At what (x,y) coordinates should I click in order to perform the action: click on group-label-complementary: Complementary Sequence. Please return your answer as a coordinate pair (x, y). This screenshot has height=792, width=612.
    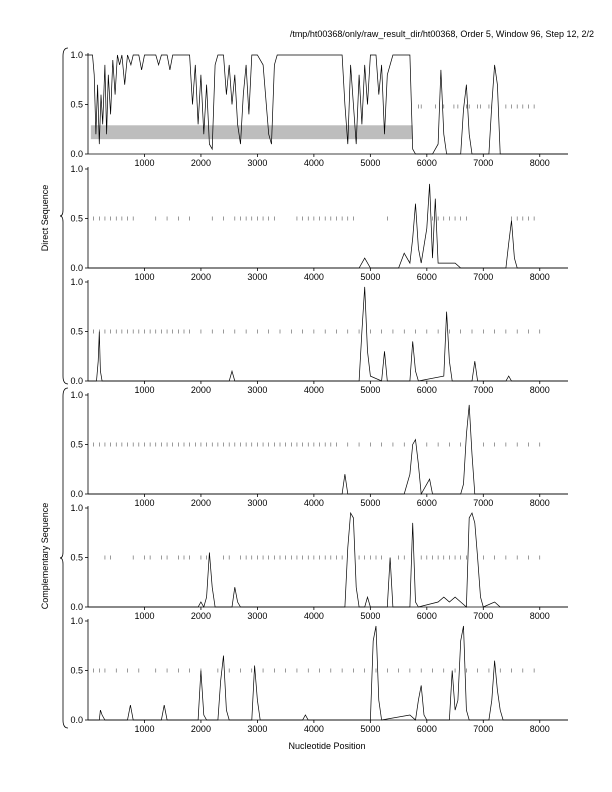
    Looking at the image, I should click on (45, 556).